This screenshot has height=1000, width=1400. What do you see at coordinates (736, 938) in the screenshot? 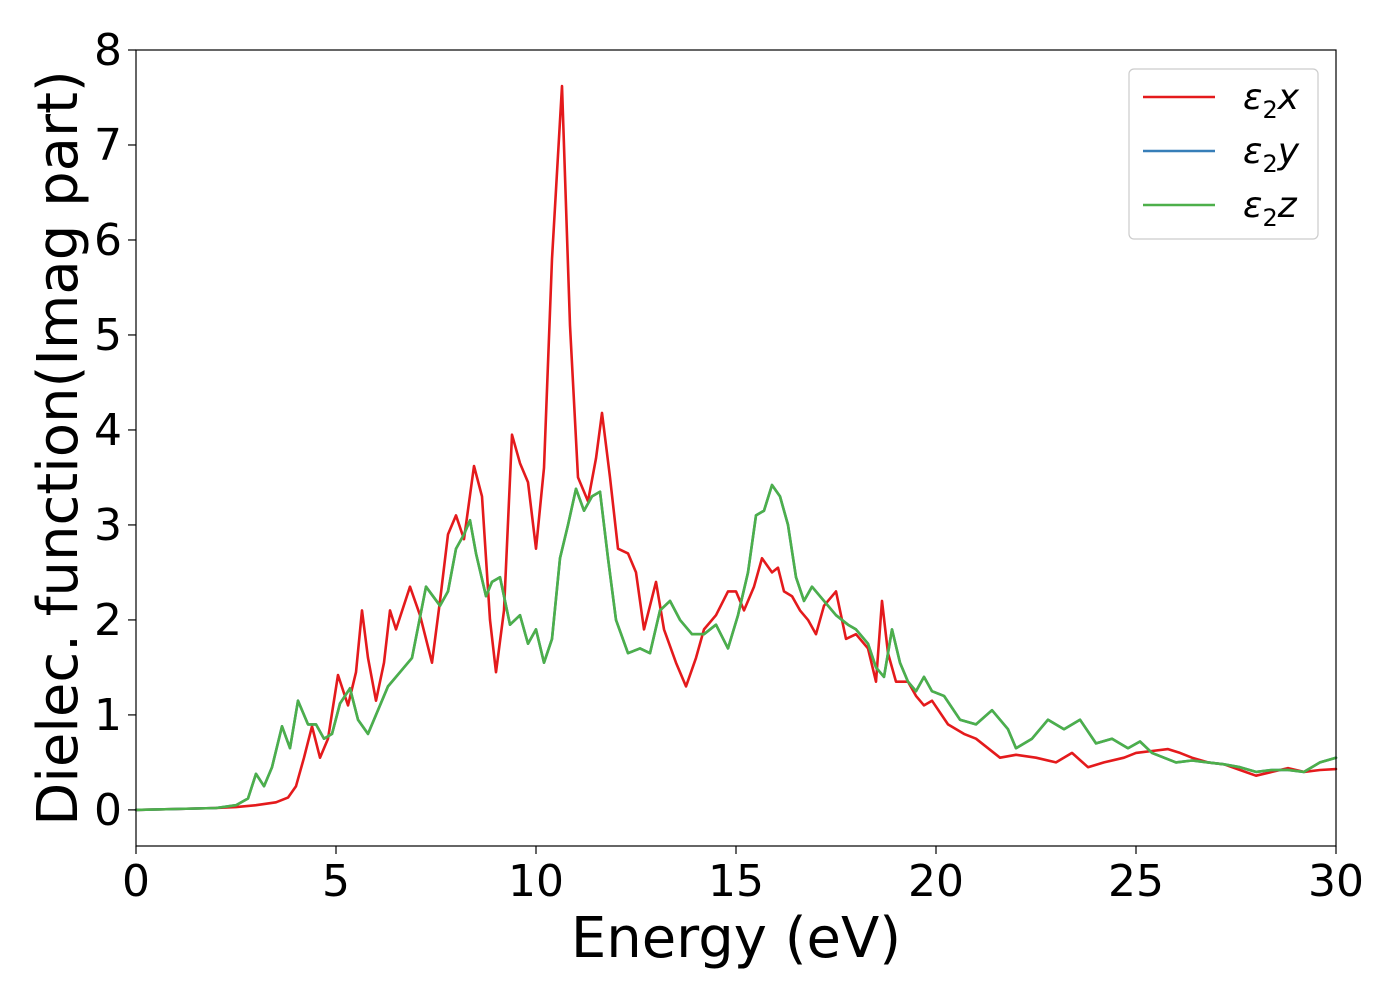
I see `x-axis-title: Energy (eV)` at bounding box center [736, 938].